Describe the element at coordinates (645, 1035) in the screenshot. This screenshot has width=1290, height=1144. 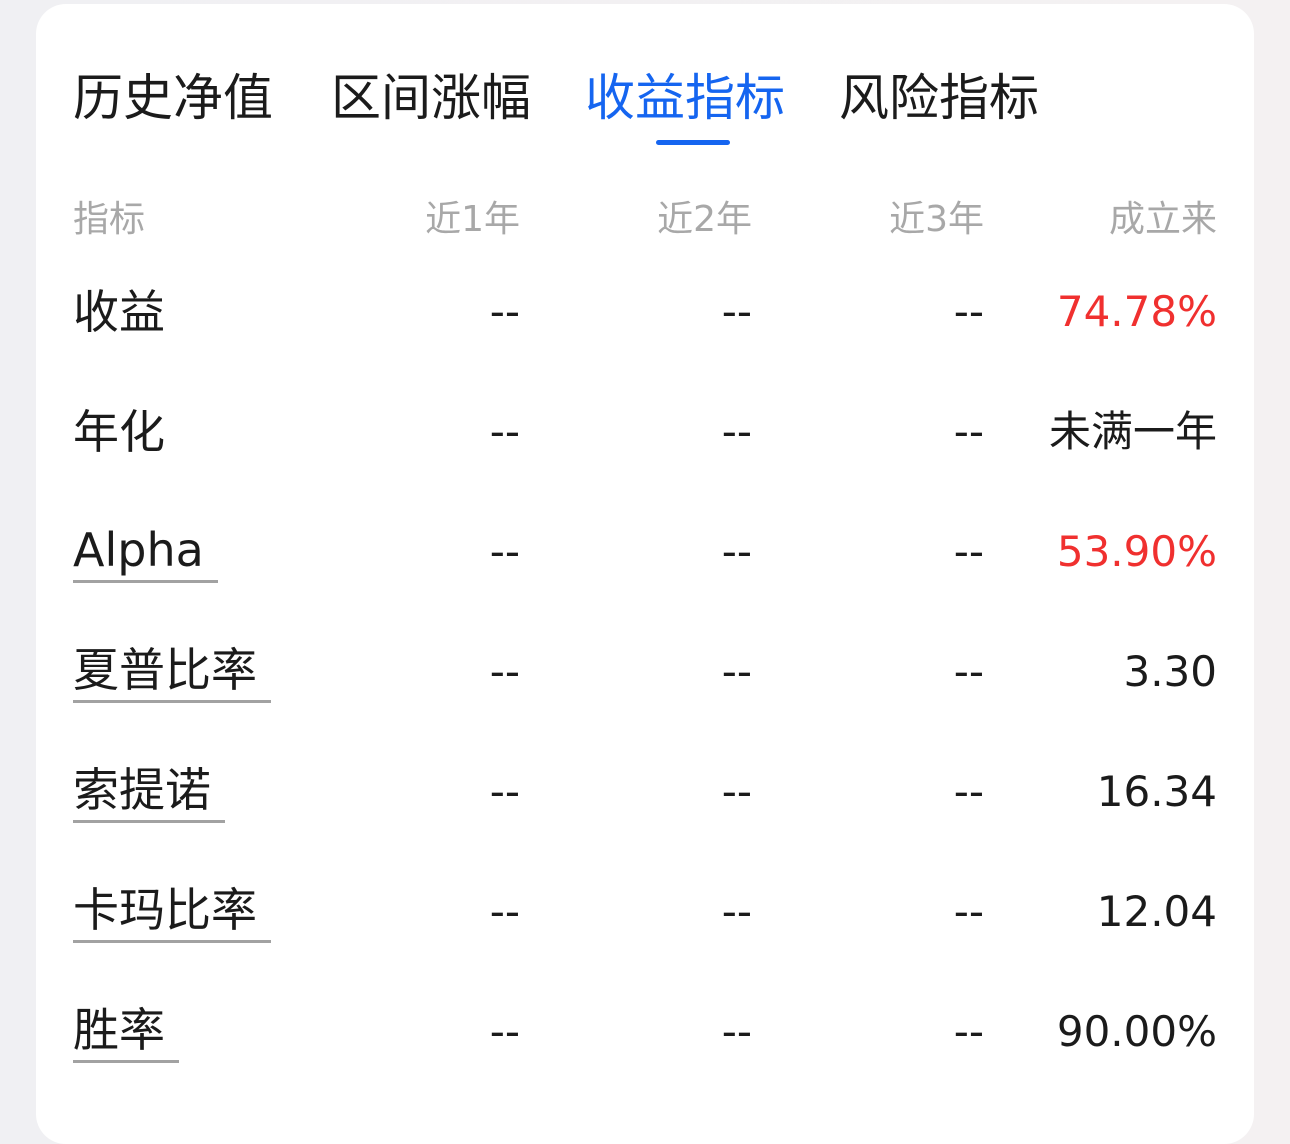
I see `table-row: 胜率 -- -- -- 90.00%` at that location.